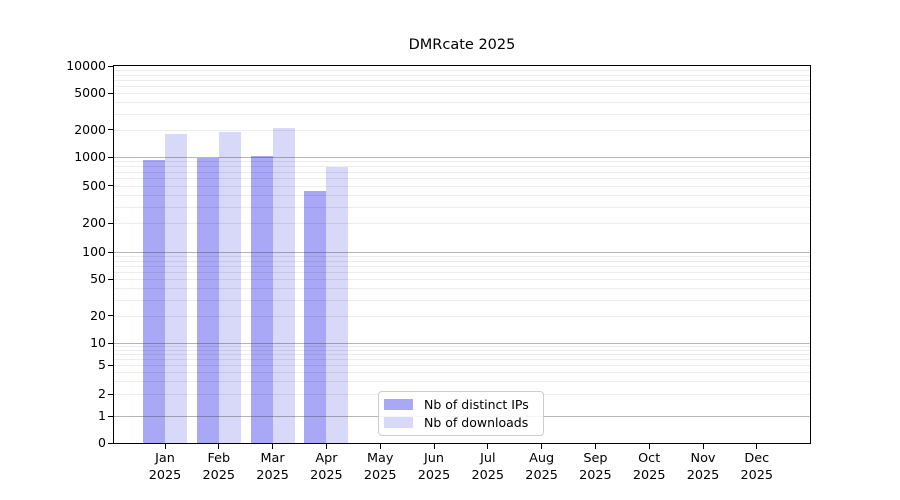  Describe the element at coordinates (326, 446) in the screenshot. I see `x-tick-apr` at that location.